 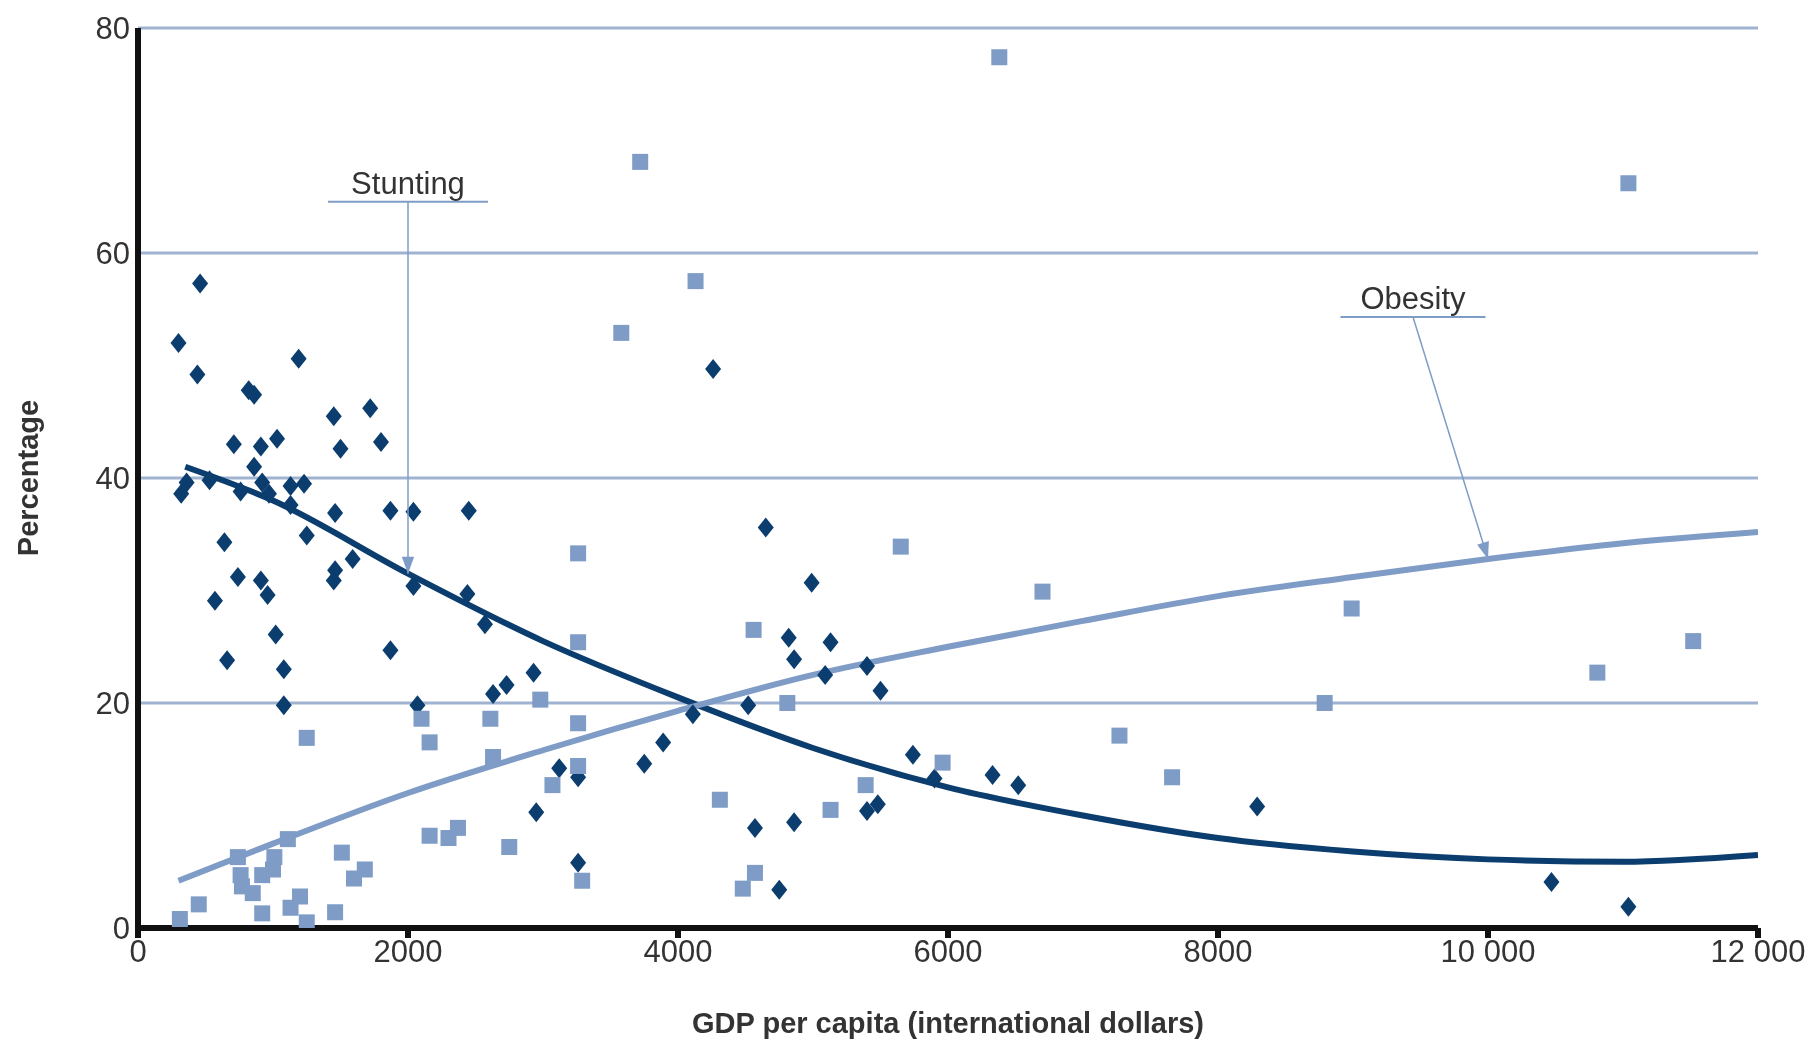 I want to click on text: Obesity, so click(x=1413, y=298).